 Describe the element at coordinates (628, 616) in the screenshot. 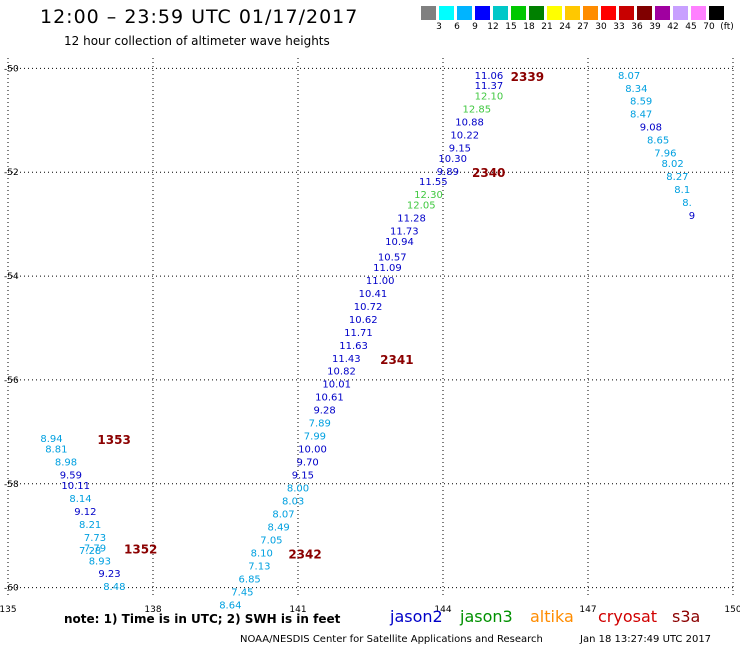

I see `mission-legend-item: cryosat` at that location.